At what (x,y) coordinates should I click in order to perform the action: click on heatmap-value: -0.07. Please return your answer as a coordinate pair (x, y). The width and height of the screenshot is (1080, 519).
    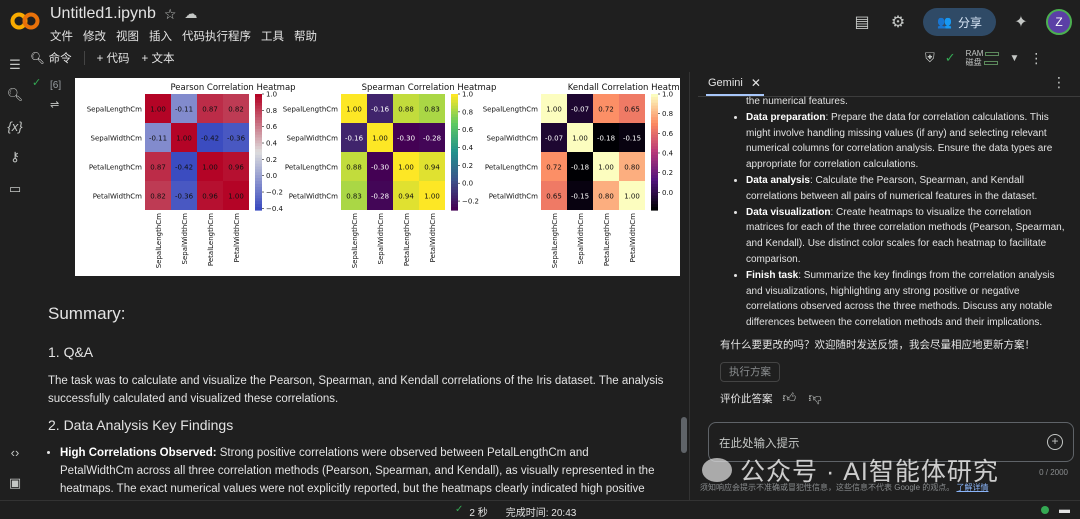
    Looking at the image, I should click on (580, 110).